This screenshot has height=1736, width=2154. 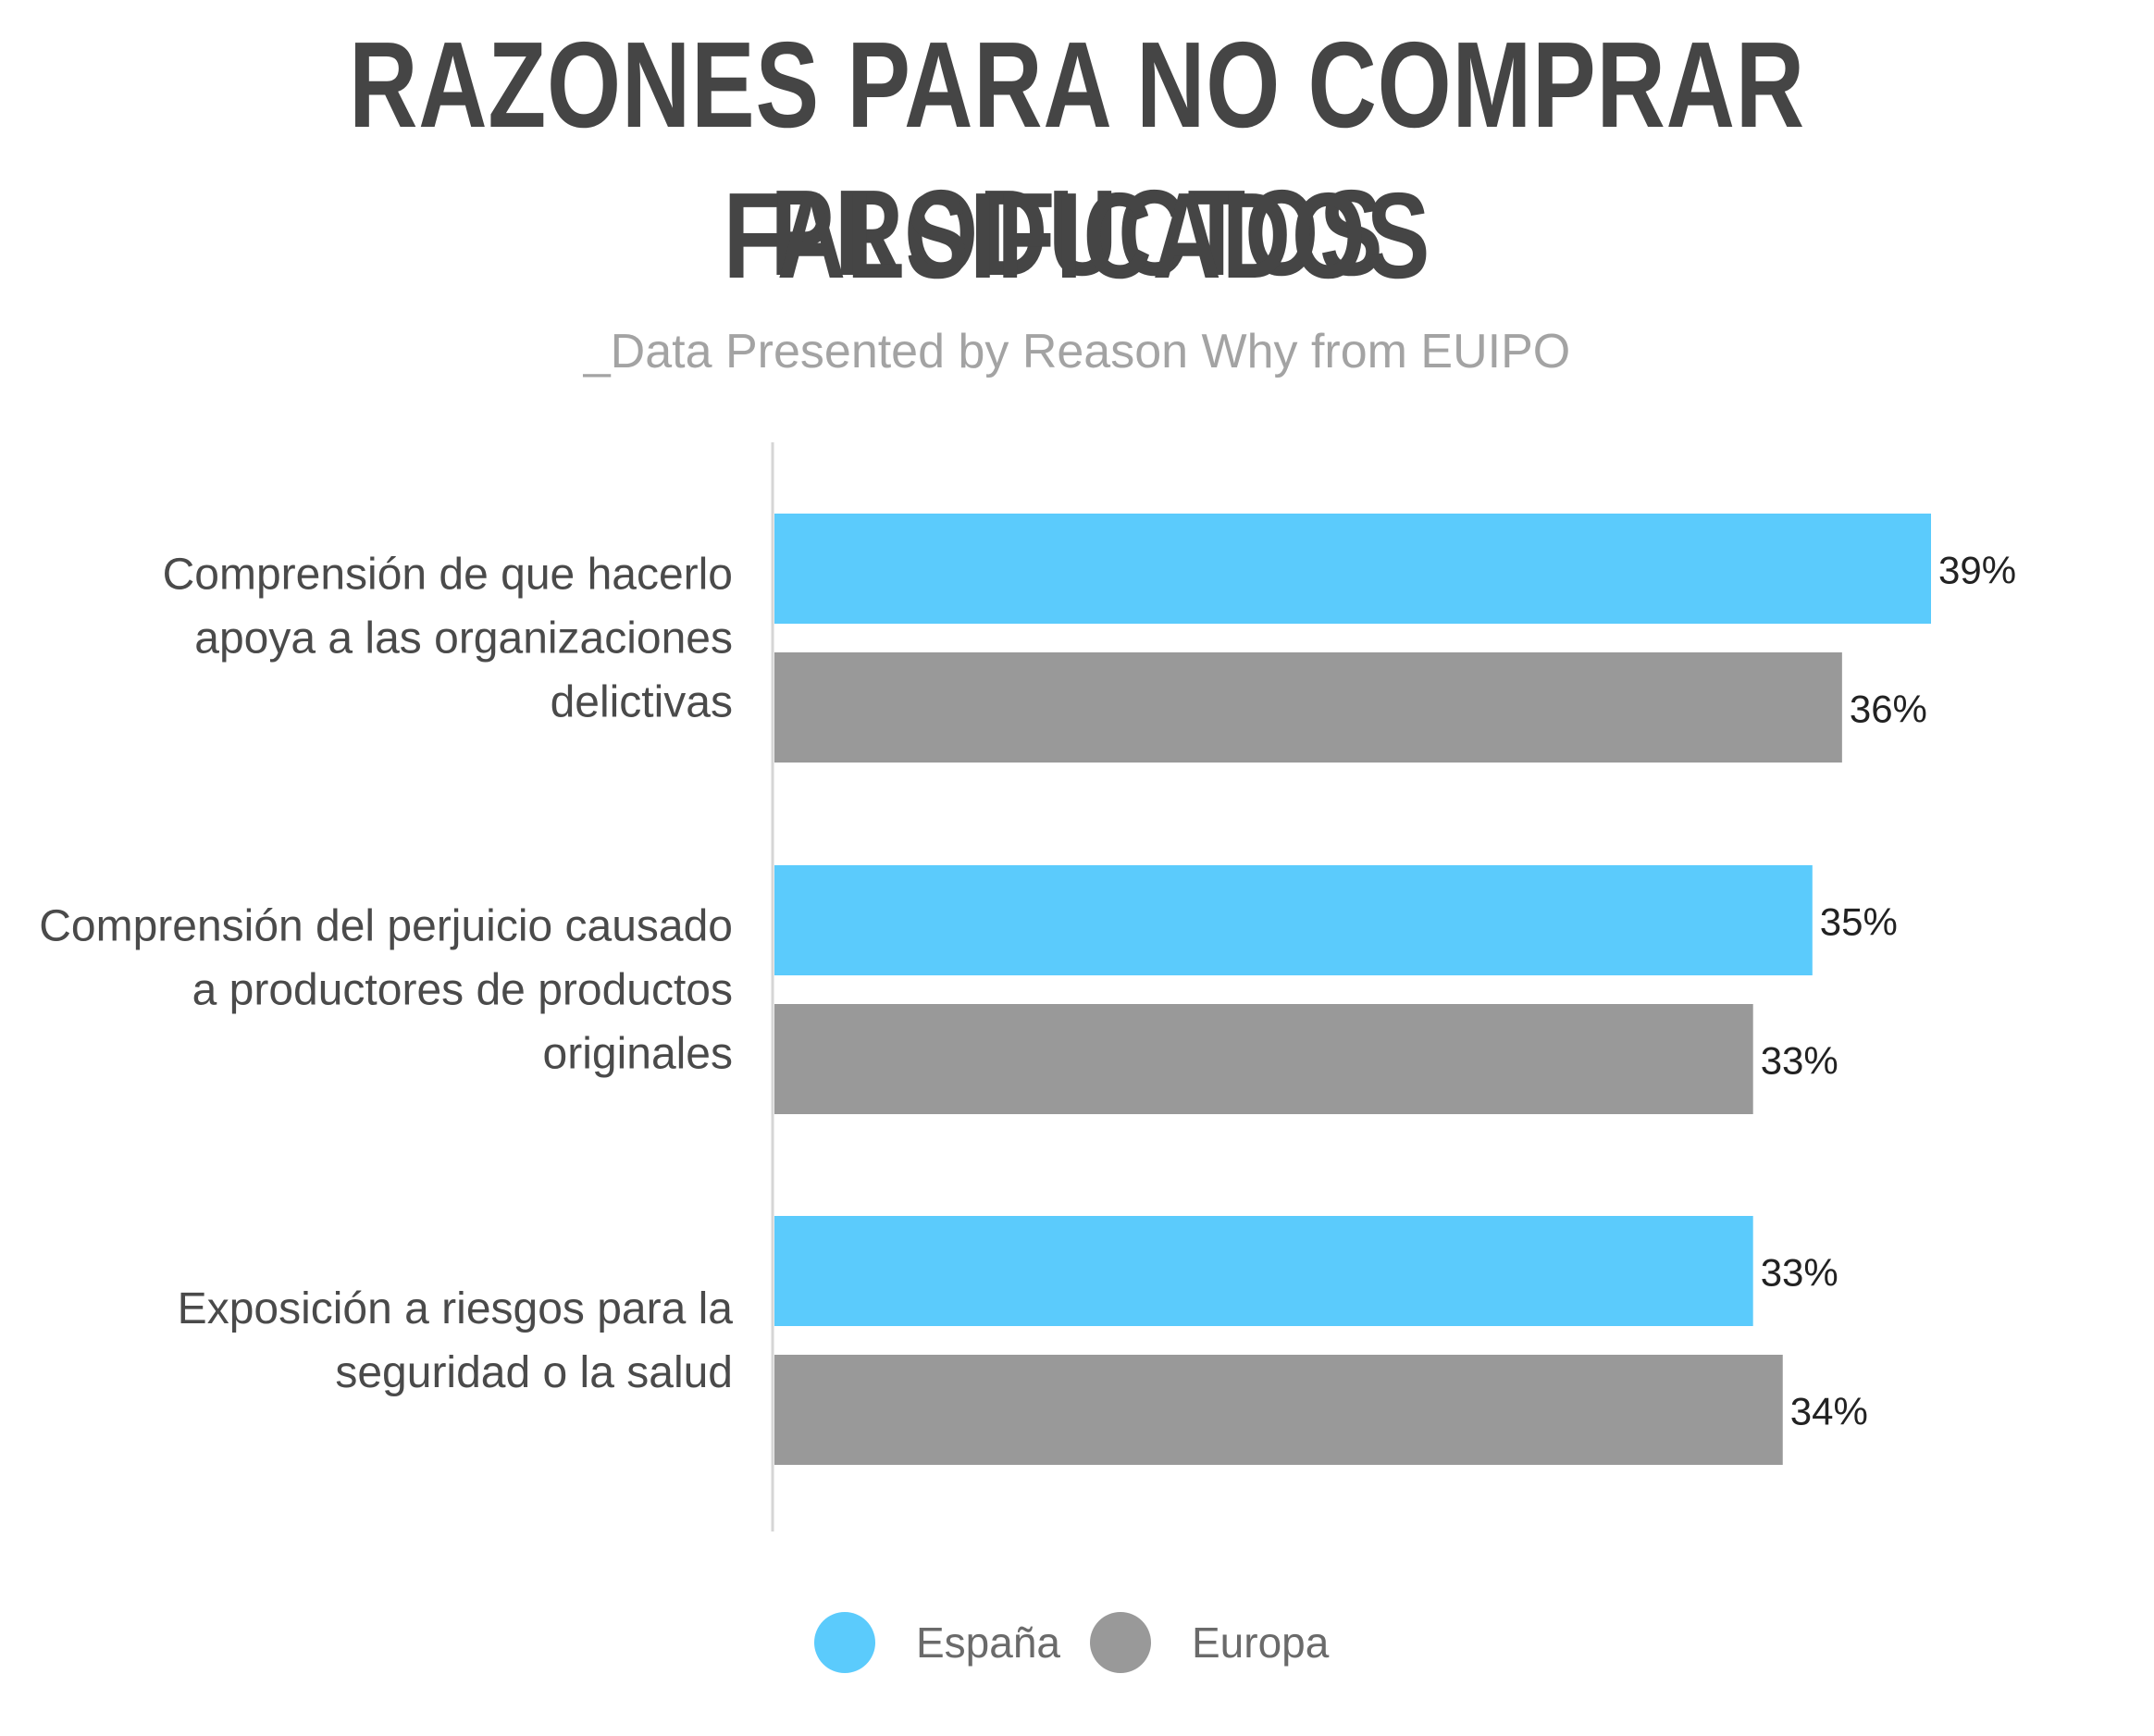 I want to click on category-label-line: Exposición a riesgos para la, so click(x=456, y=1308).